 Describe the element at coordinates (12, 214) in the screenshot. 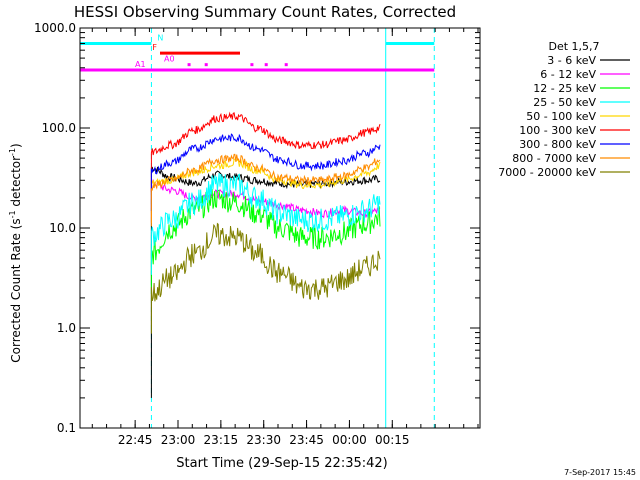

I see `y-axis-label-sup1: -1` at that location.